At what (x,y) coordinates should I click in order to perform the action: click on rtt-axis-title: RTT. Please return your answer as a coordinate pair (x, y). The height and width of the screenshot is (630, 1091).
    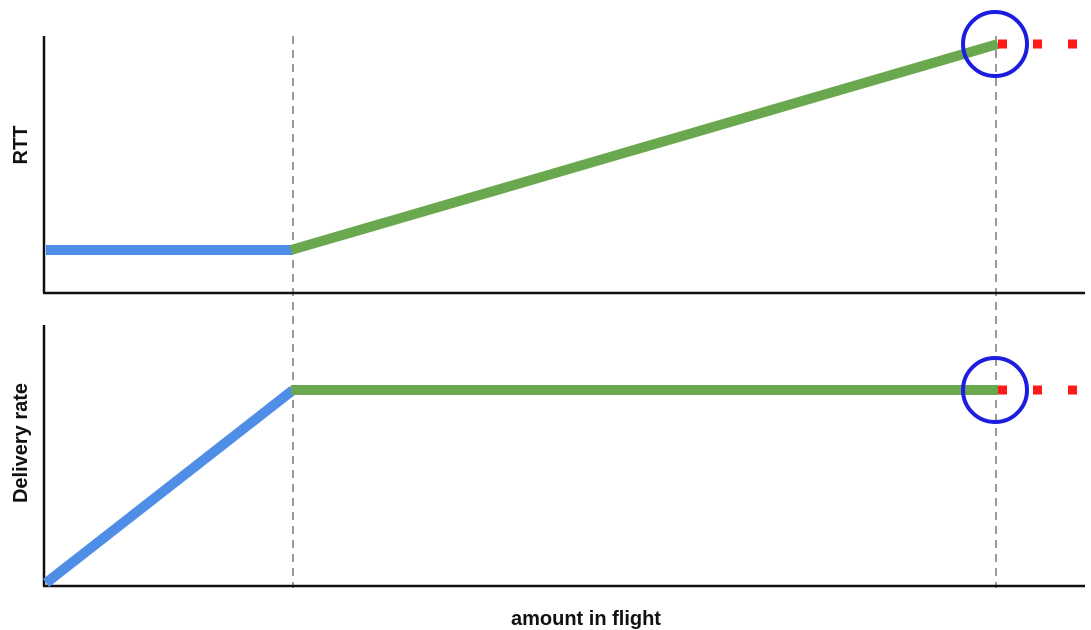
    Looking at the image, I should click on (21, 145).